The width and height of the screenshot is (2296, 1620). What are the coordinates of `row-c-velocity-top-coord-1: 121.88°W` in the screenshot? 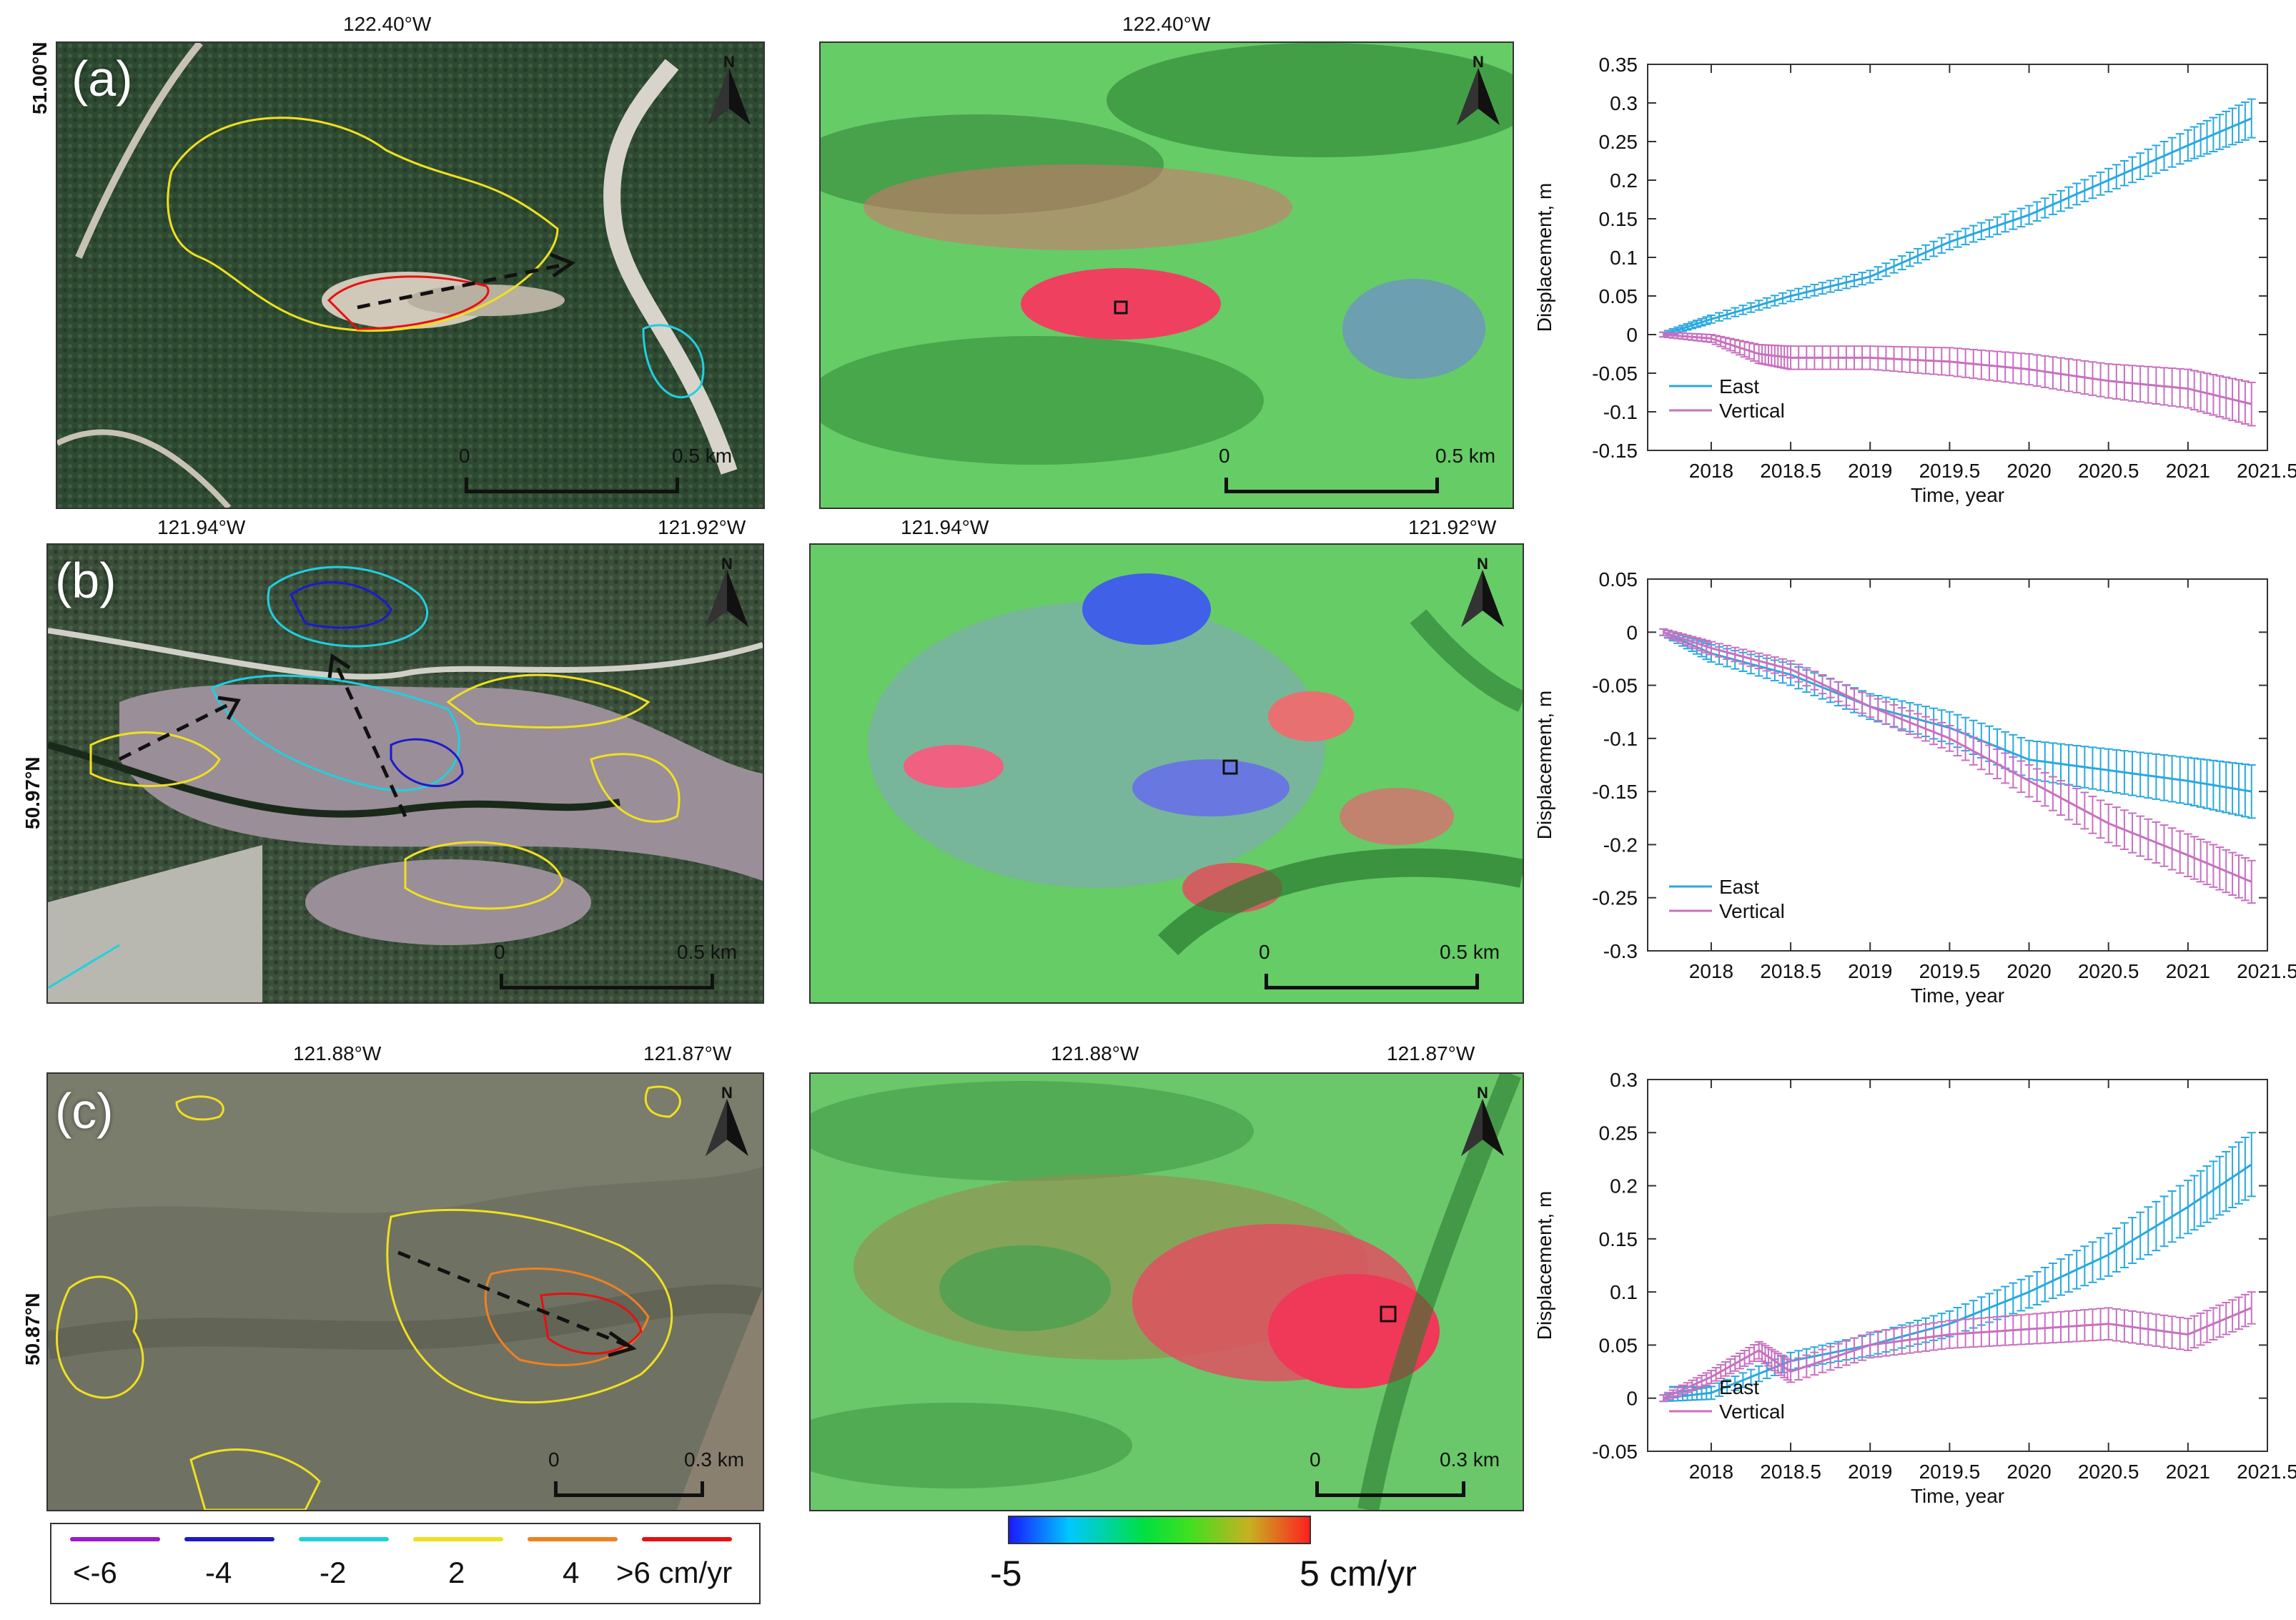 It's located at (1095, 1053).